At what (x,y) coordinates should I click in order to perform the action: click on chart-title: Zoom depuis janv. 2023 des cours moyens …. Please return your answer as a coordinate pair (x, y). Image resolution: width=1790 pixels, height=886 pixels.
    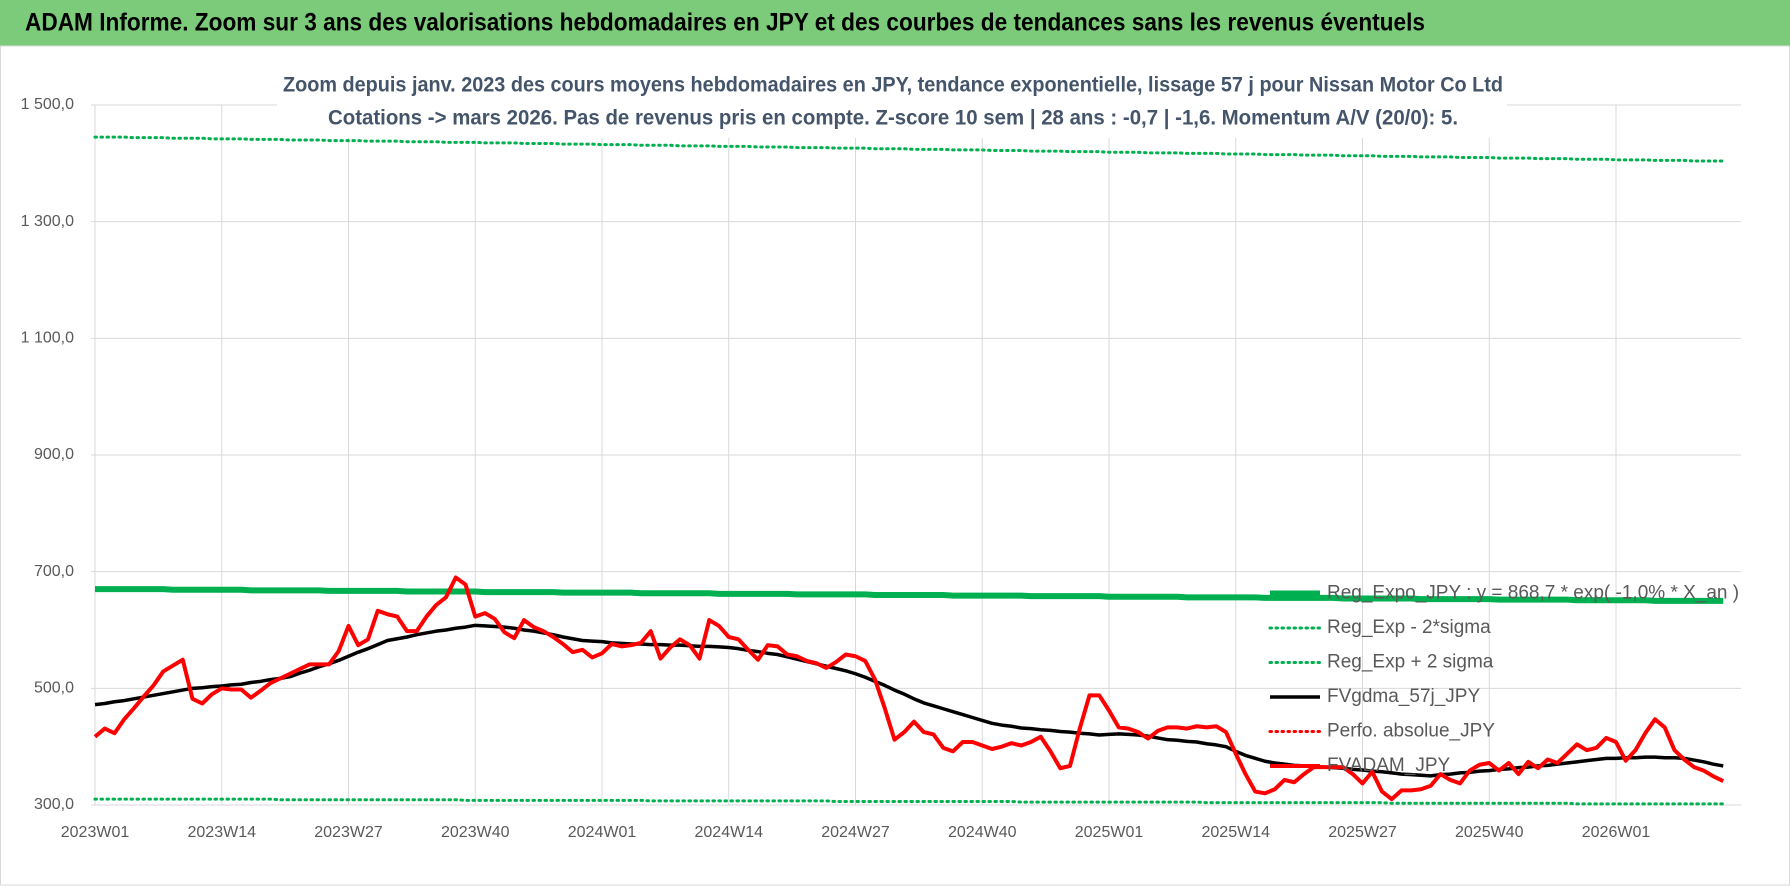
    Looking at the image, I should click on (893, 85).